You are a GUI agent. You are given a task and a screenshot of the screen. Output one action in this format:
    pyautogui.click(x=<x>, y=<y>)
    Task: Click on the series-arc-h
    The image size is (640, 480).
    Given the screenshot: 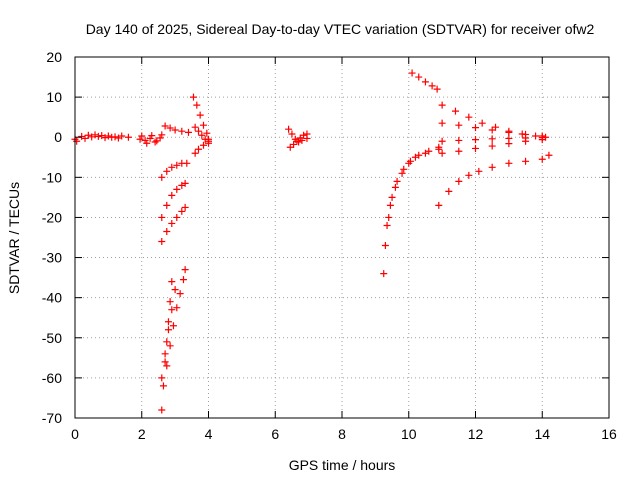 What is the action you would take?
    pyautogui.click(x=167, y=346)
    